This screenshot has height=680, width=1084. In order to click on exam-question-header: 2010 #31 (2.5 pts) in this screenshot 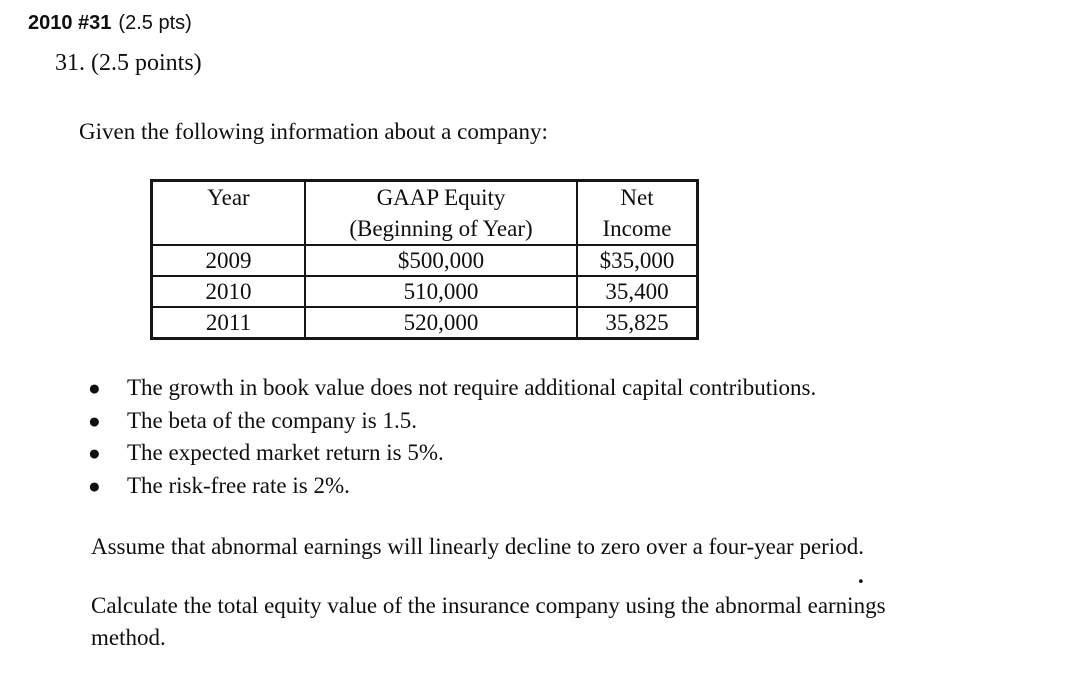, I will do `click(110, 23)`.